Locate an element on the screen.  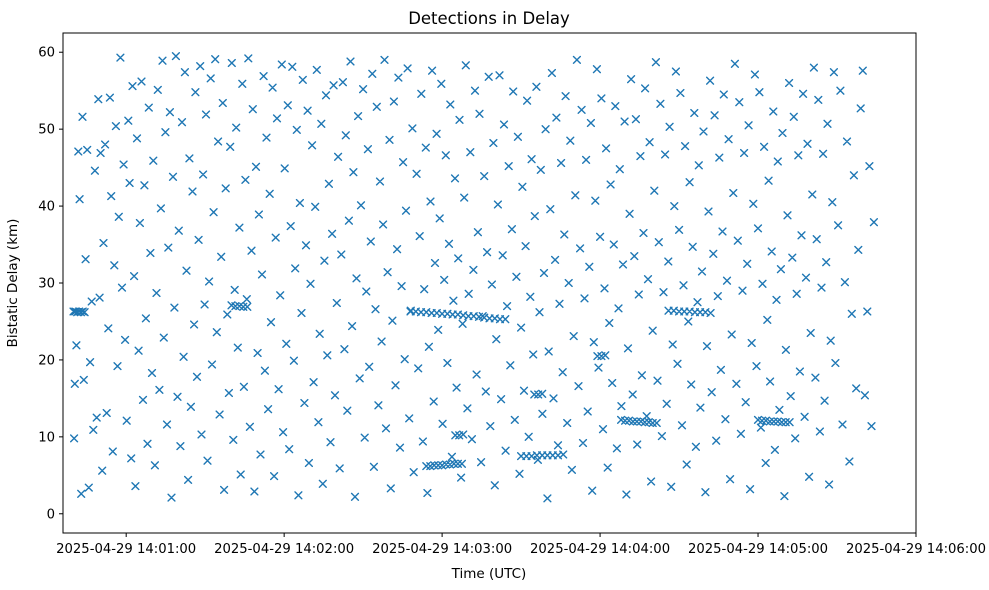
y-tick-label: 20 is located at coordinates (46, 360).